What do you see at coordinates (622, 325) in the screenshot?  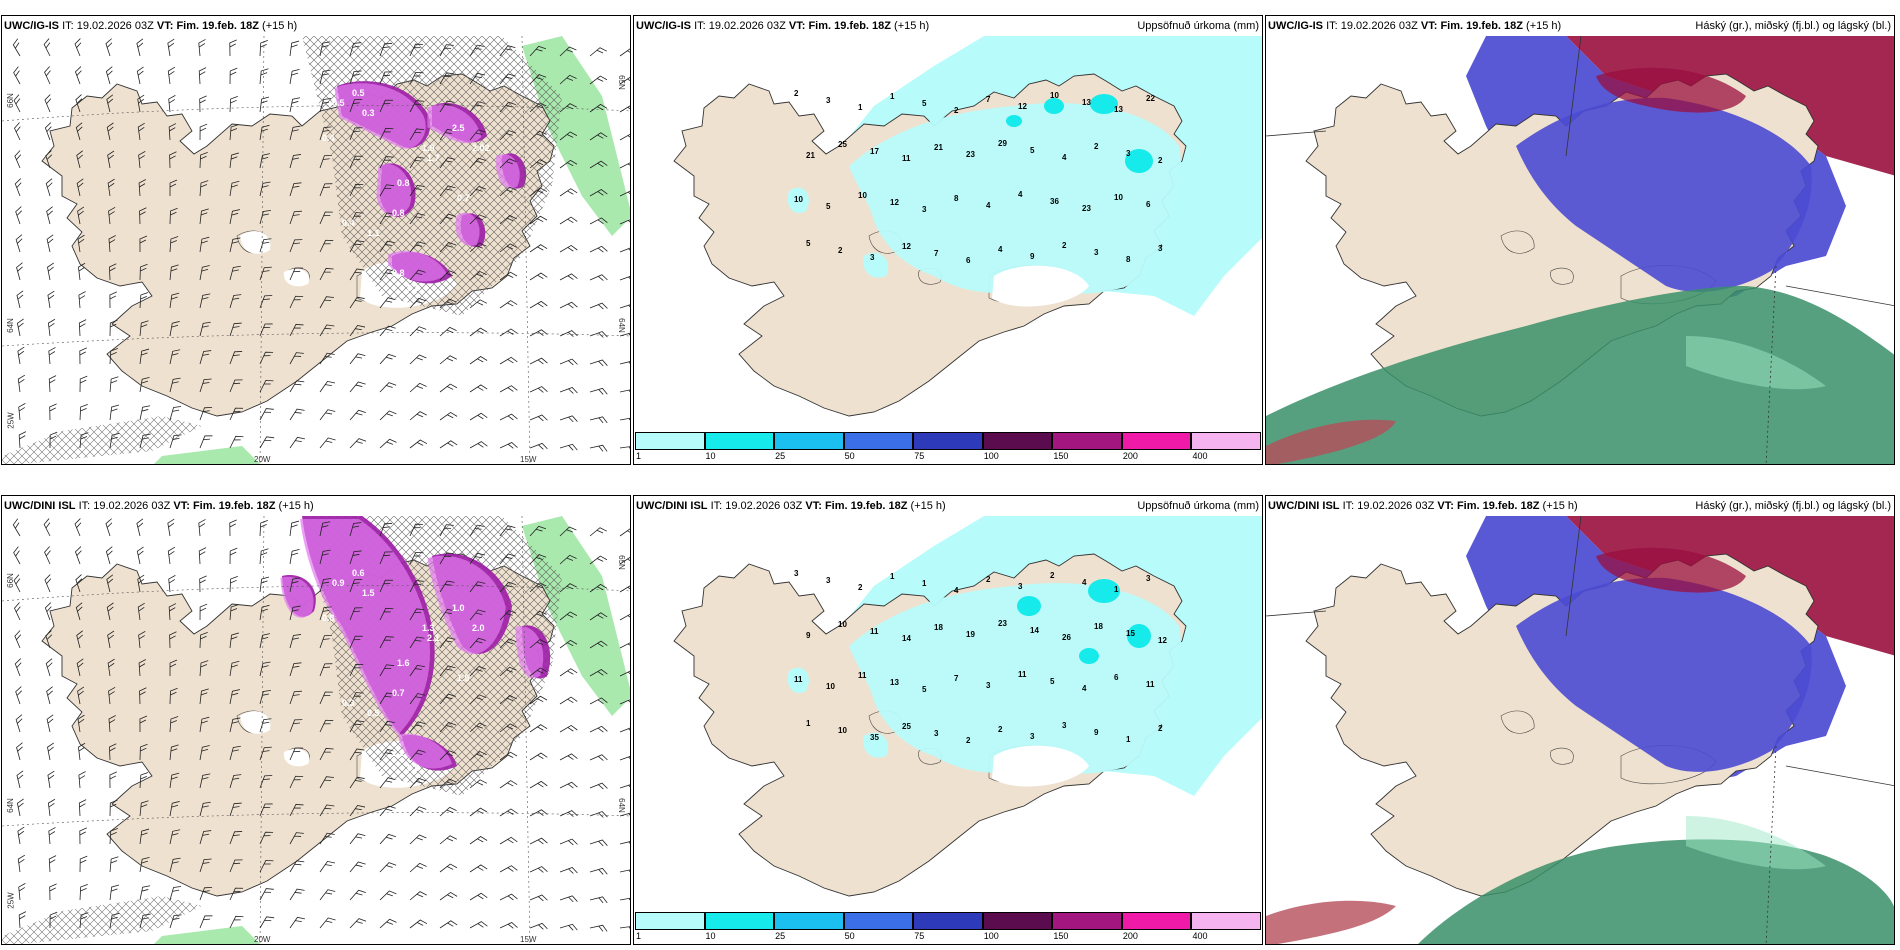 I see `lat-label: 64N` at bounding box center [622, 325].